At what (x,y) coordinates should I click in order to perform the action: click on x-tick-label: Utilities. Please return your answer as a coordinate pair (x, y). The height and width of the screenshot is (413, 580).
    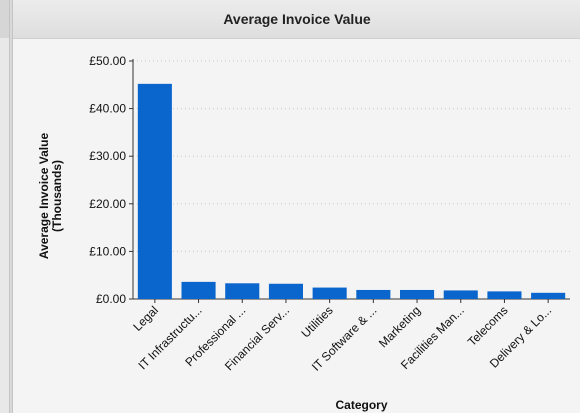
    Looking at the image, I should click on (317, 321).